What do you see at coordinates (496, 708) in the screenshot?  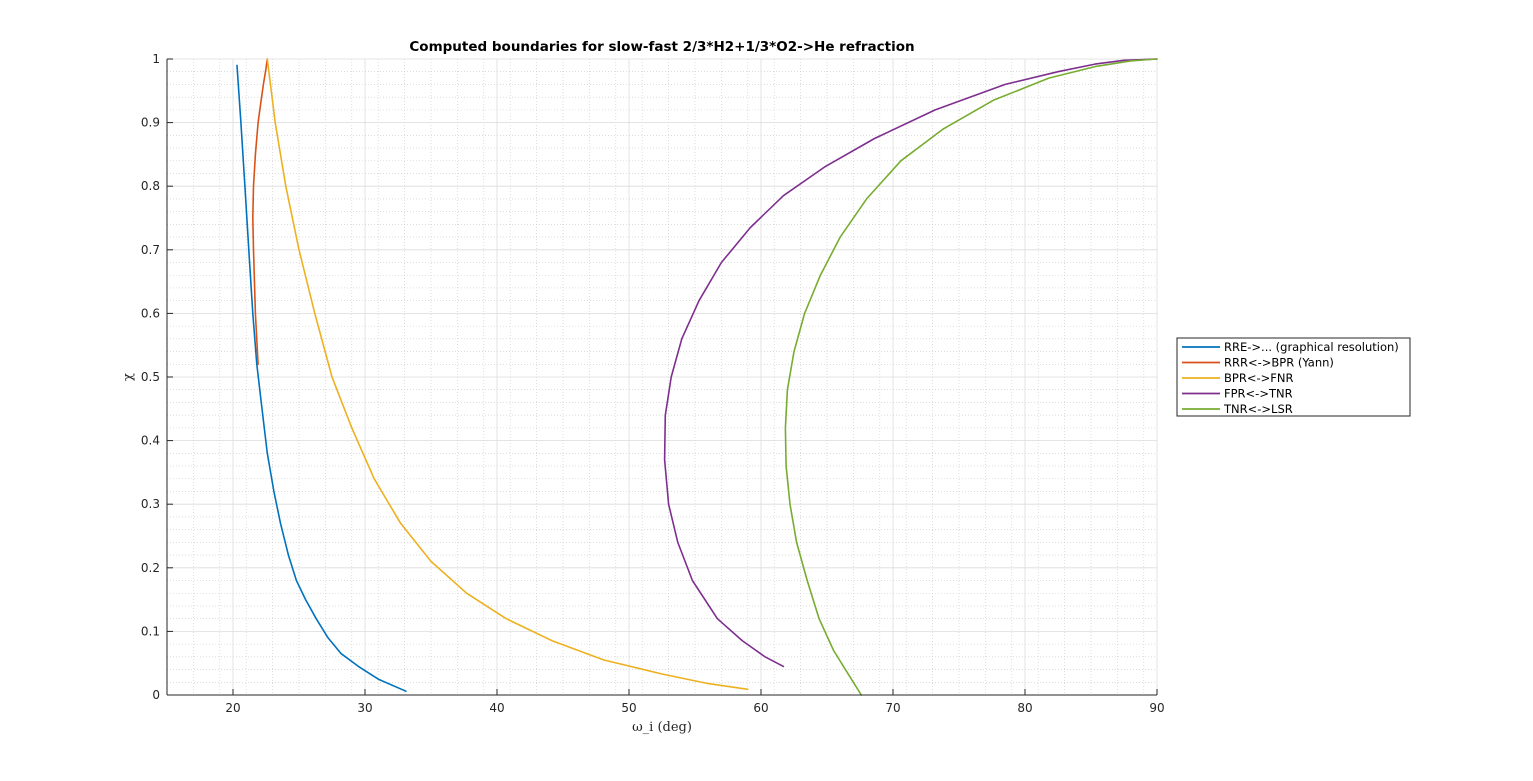 I see `x-tick-label: 40` at bounding box center [496, 708].